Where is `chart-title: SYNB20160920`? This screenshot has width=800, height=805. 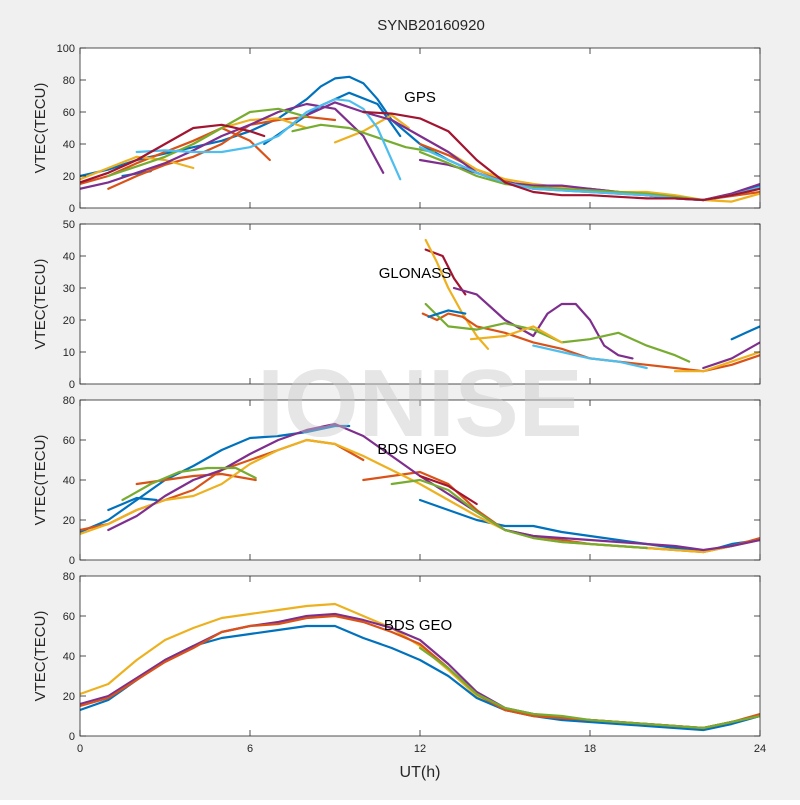 chart-title: SYNB20160920 is located at coordinates (431, 25).